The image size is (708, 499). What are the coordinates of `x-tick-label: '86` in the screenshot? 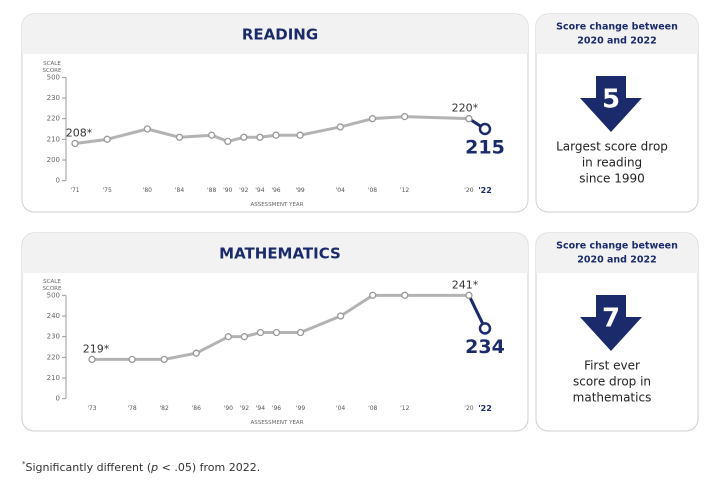 It's located at (196, 408).